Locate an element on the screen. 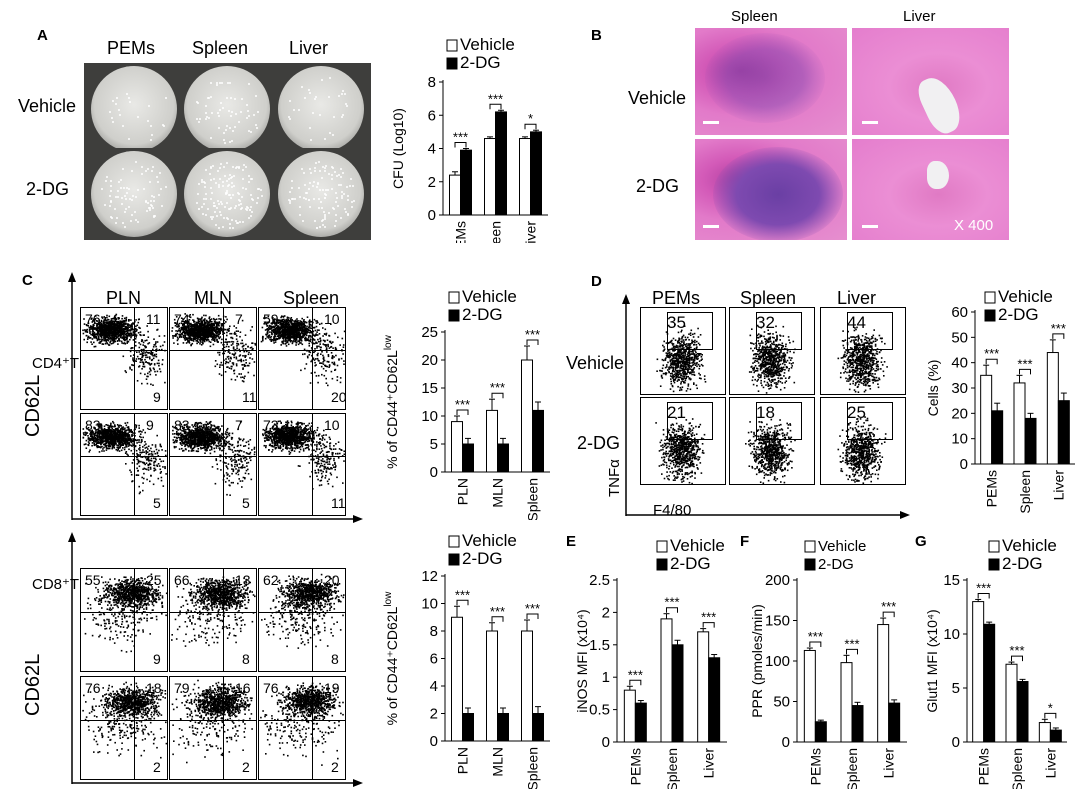 This screenshot has width=1084, height=796. flow-quadrant-plot: 73 10 11 is located at coordinates (302, 464).